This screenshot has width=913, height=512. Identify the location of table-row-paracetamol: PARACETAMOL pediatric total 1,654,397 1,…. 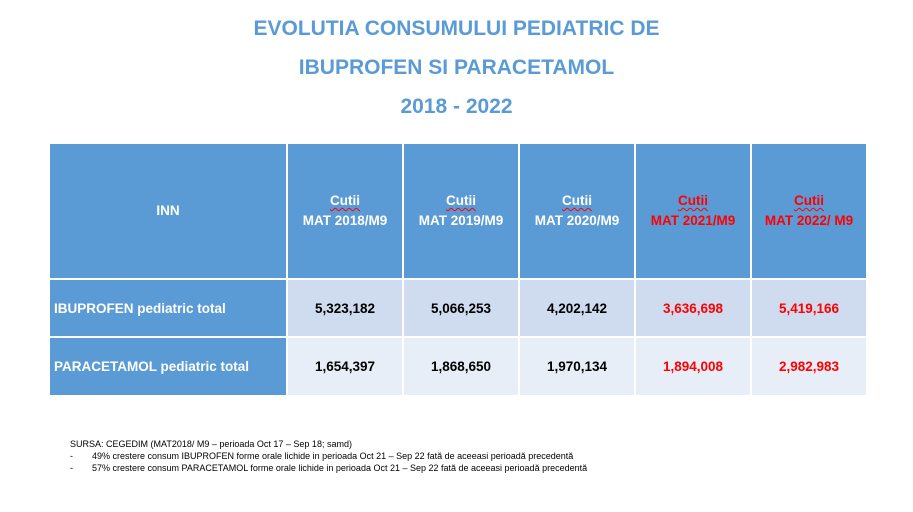
(458, 366).